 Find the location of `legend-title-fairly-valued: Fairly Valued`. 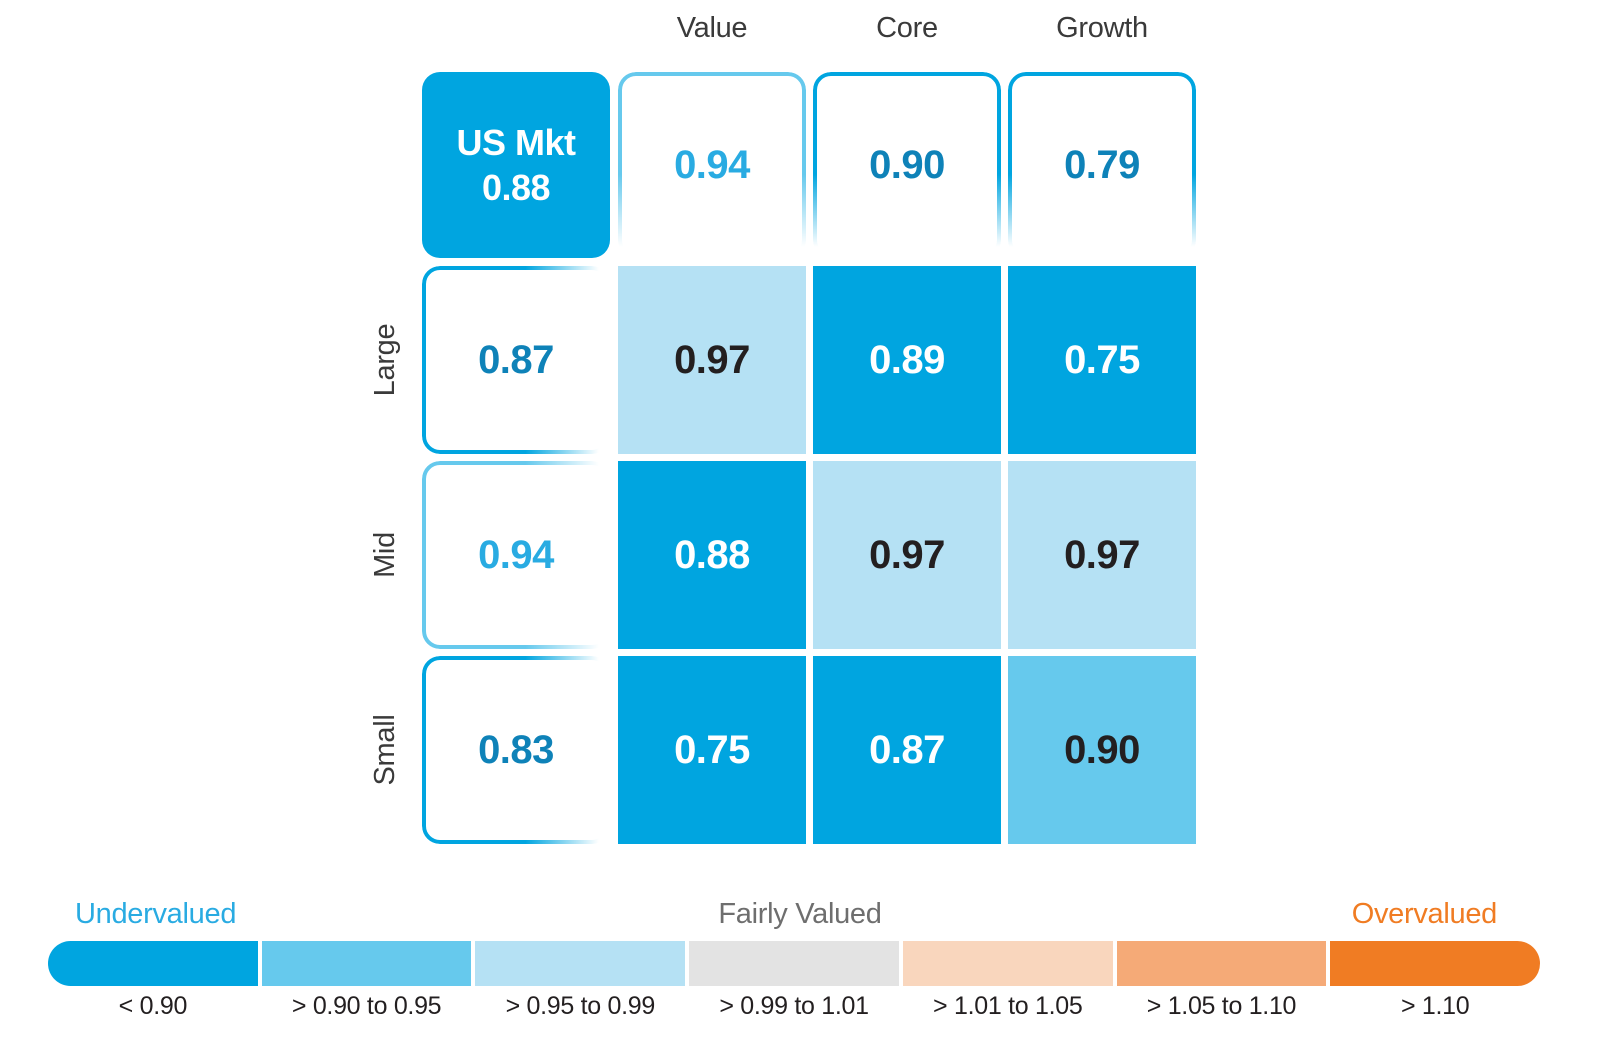

legend-title-fairly-valued: Fairly Valued is located at coordinates (800, 914).